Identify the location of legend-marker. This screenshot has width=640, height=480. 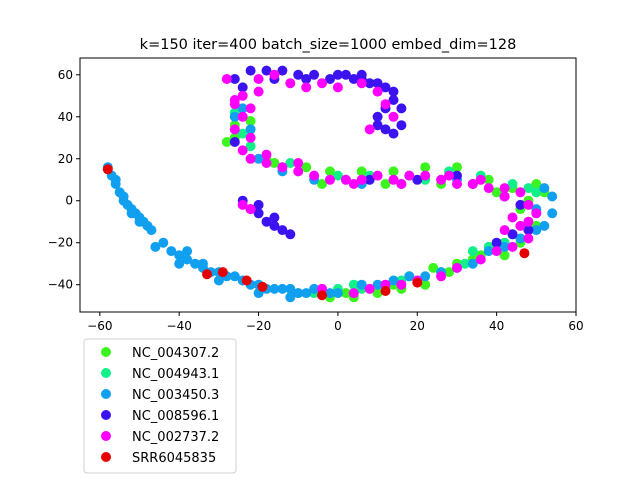
(106, 373).